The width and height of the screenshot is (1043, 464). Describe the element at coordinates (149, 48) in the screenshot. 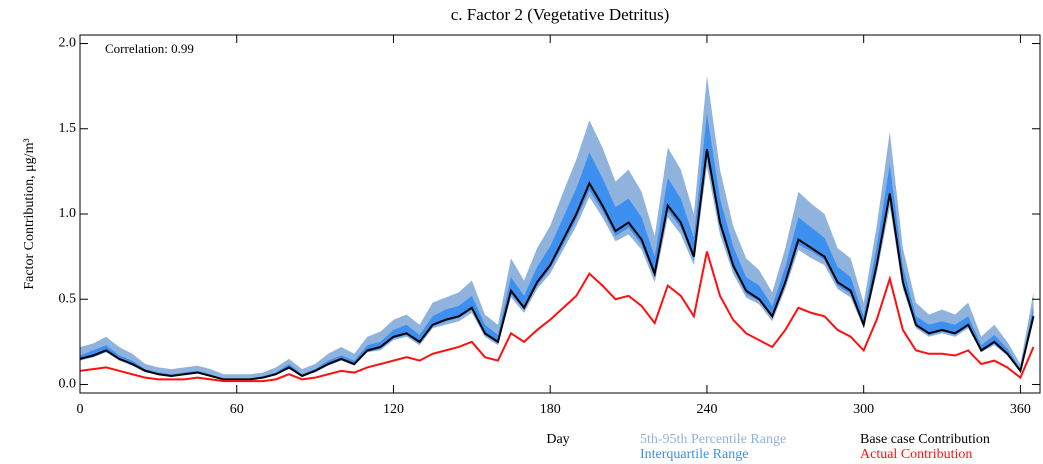

I see `annotation: Correlation: 0.99` at that location.